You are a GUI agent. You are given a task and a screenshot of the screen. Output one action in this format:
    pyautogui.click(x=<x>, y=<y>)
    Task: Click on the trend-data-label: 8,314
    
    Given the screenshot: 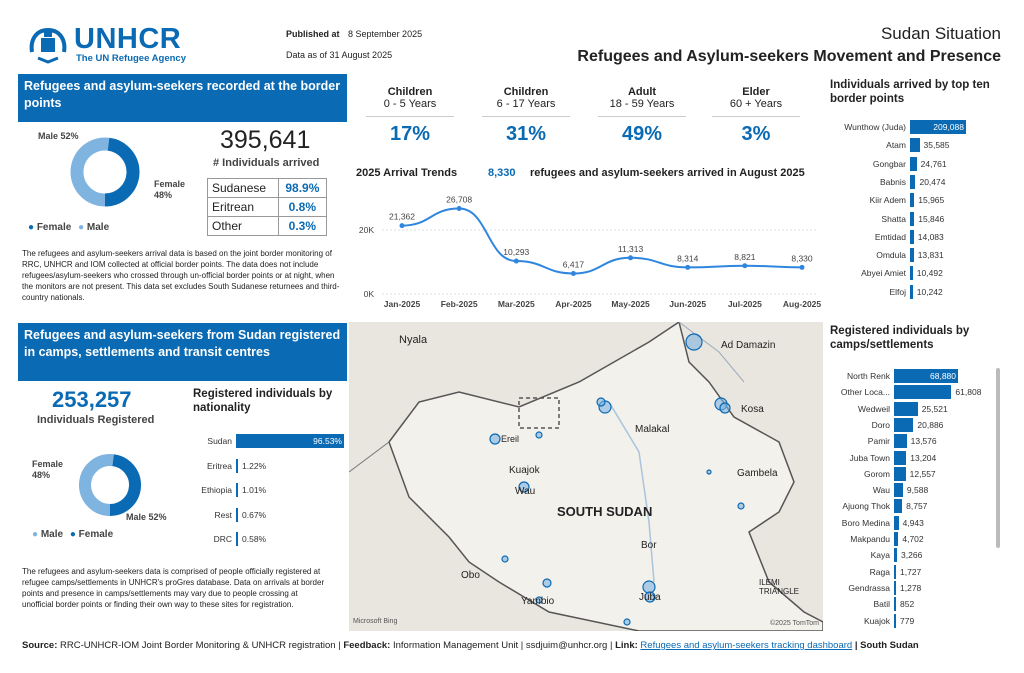 What is the action you would take?
    pyautogui.click(x=688, y=258)
    